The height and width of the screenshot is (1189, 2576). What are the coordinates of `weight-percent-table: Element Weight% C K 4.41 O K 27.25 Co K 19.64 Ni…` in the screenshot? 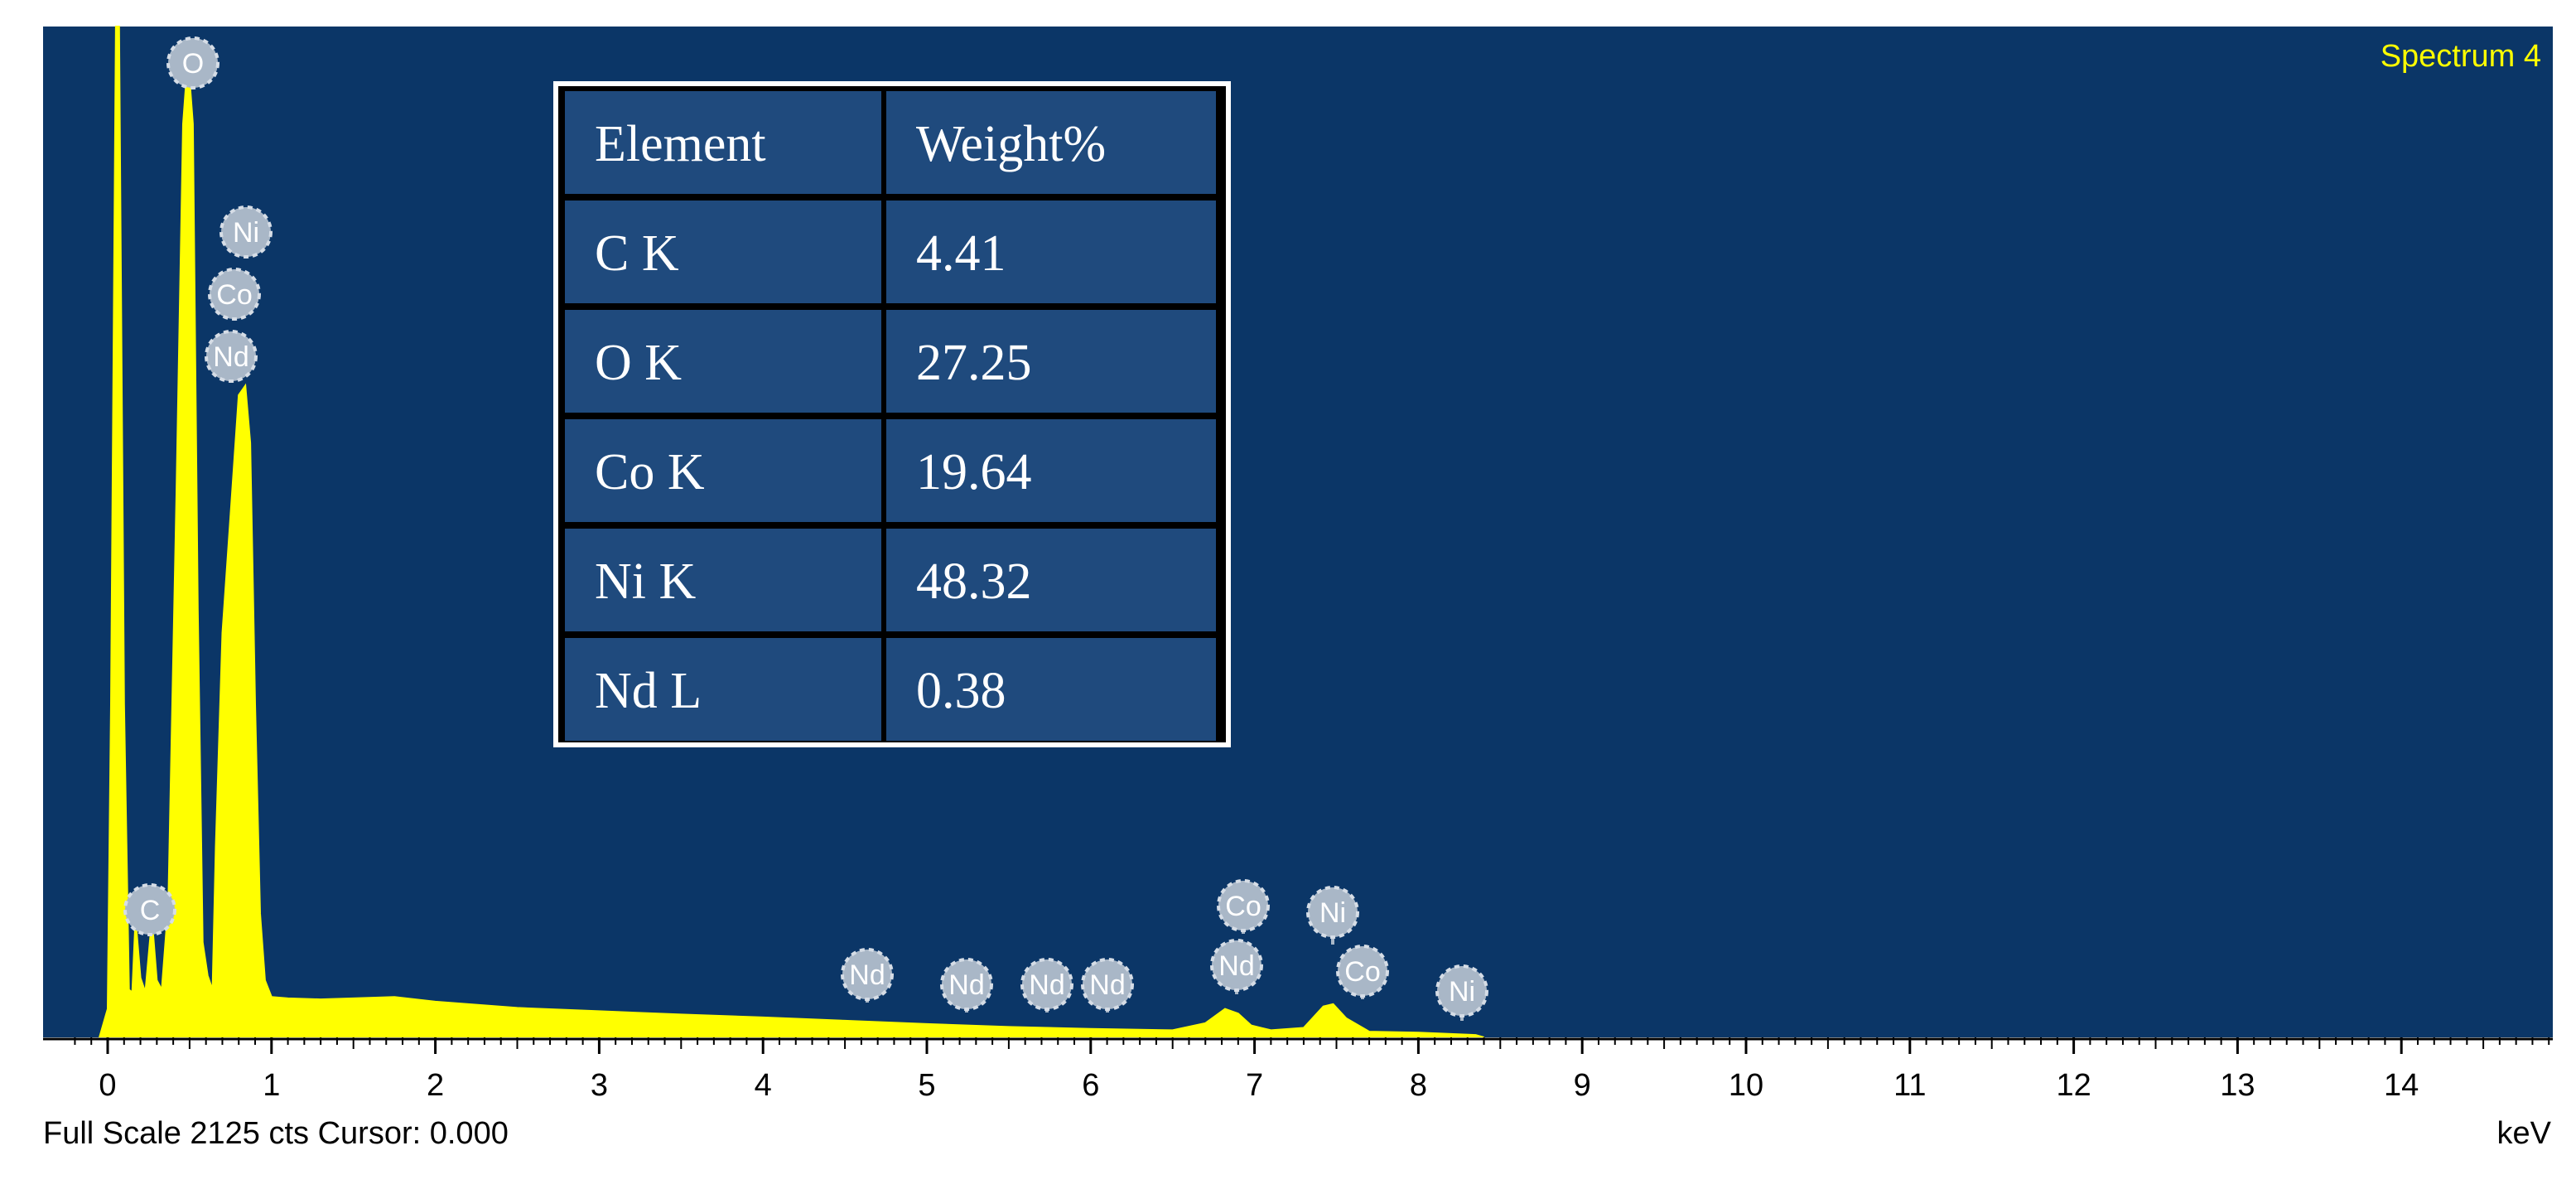 It's located at (892, 414).